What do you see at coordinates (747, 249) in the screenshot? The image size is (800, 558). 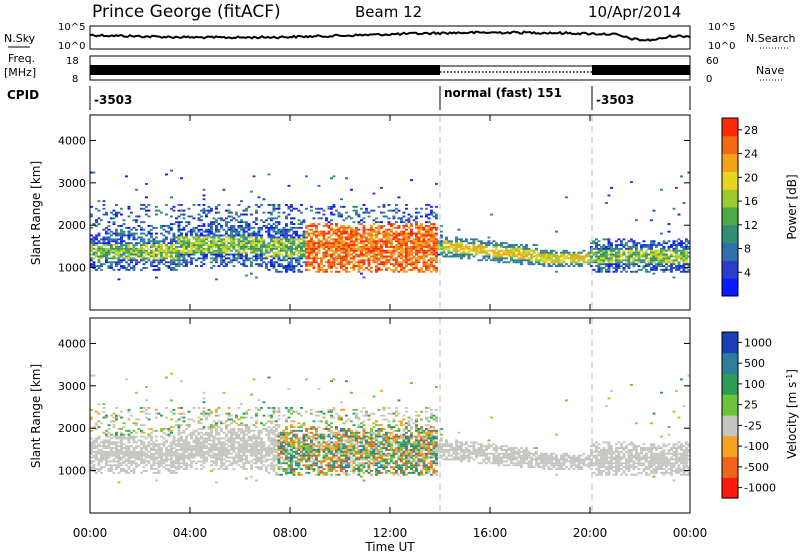 I see `power-colorbar-tick-label: 8` at bounding box center [747, 249].